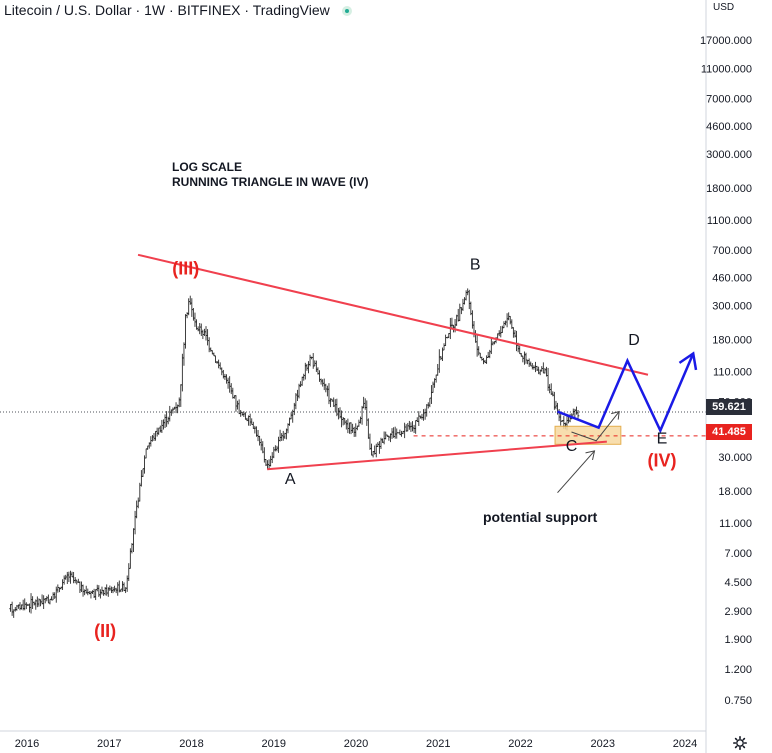  What do you see at coordinates (438, 744) in the screenshot?
I see `time-tick-label: 2021` at bounding box center [438, 744].